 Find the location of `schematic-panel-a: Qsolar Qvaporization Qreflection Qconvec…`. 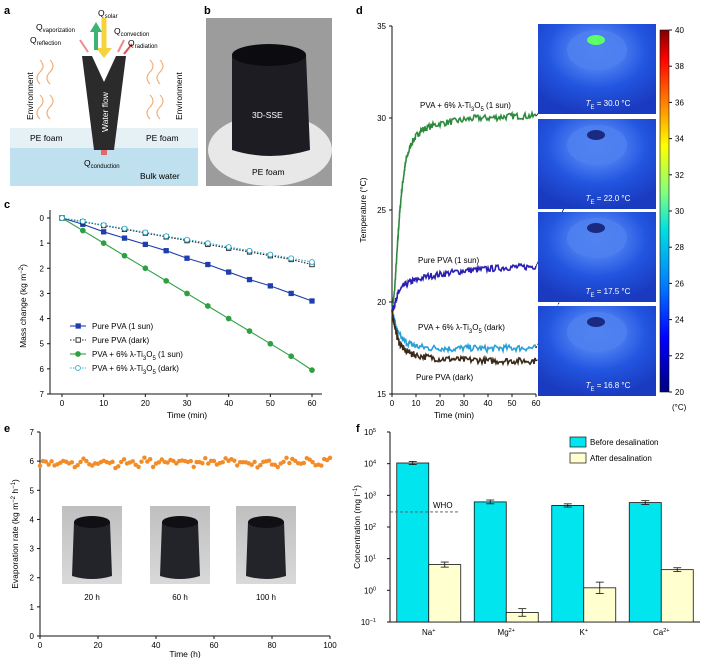

schematic-panel-a: Qsolar Qvaporization Qreflection Qconvec… is located at coordinates (104, 97).